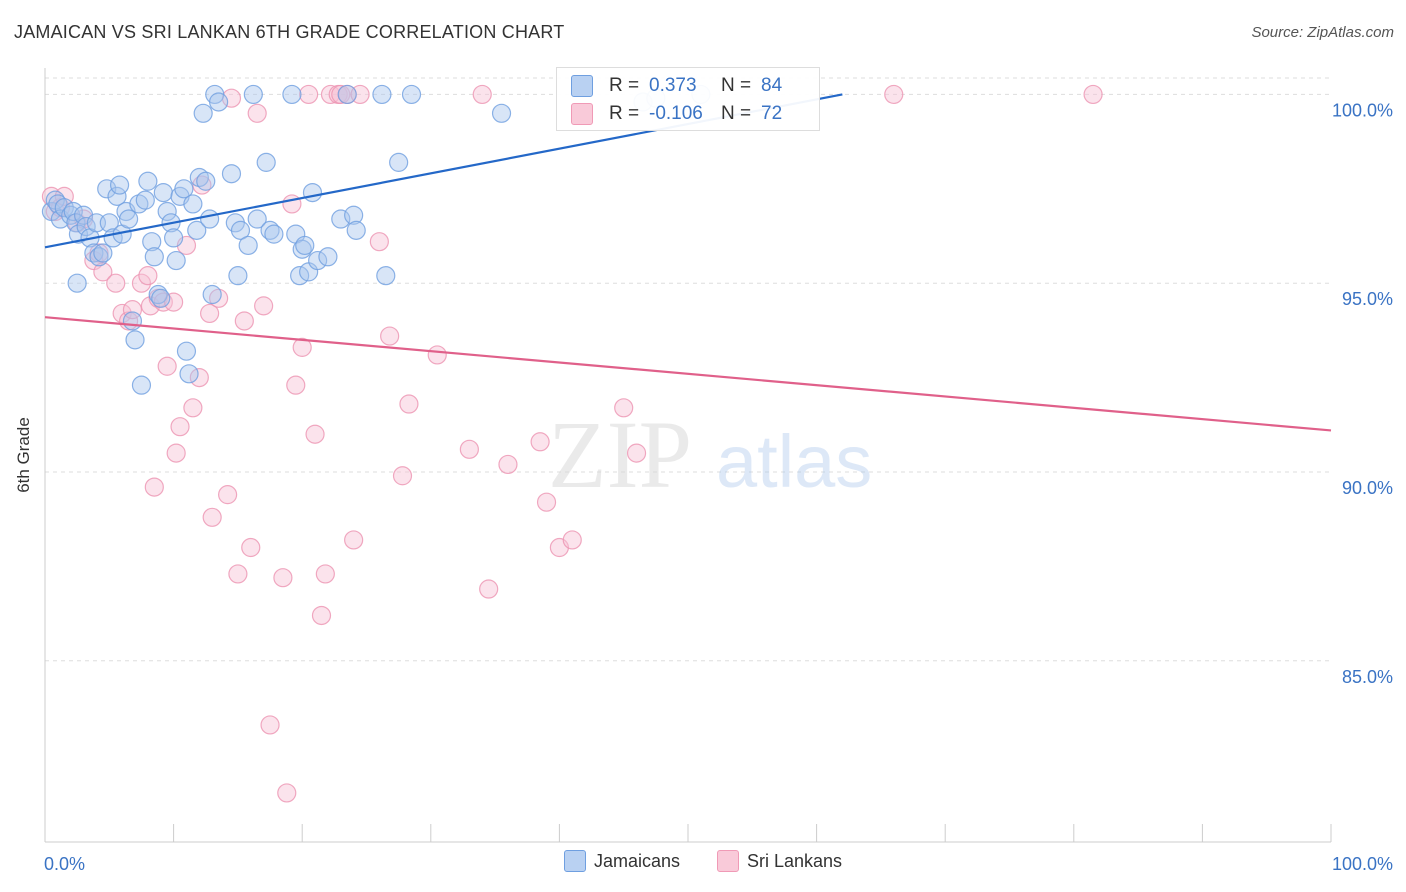  I want to click on y-tick-labels: 100.0% 95.0% 90.0% 85.0%, so click(1362, 393).